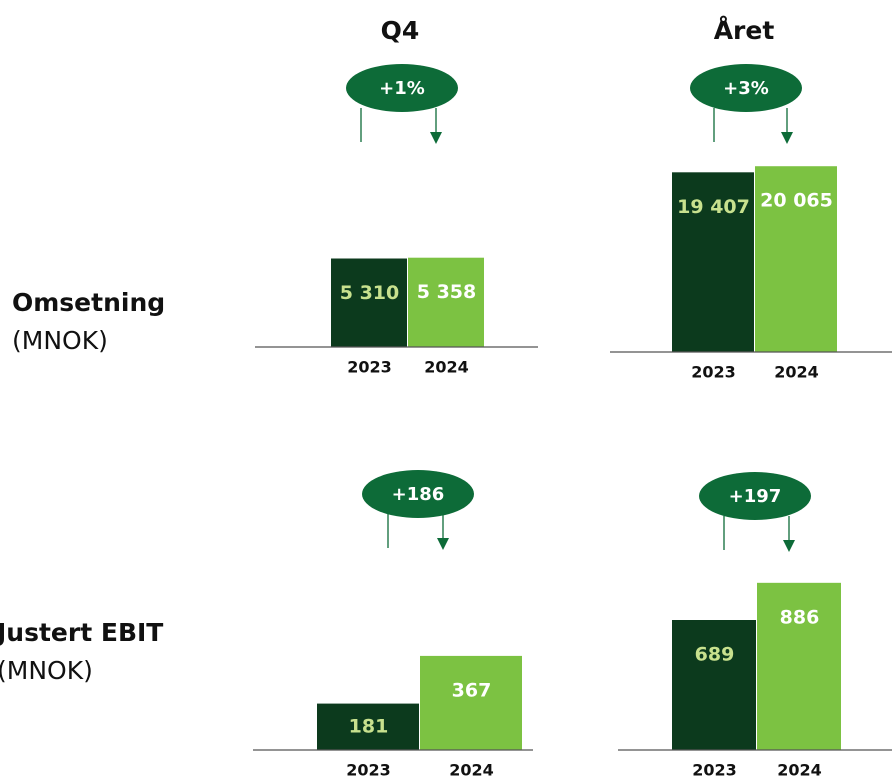 This screenshot has width=892, height=781. What do you see at coordinates (447, 292) in the screenshot?
I see `value-label: 5 358` at bounding box center [447, 292].